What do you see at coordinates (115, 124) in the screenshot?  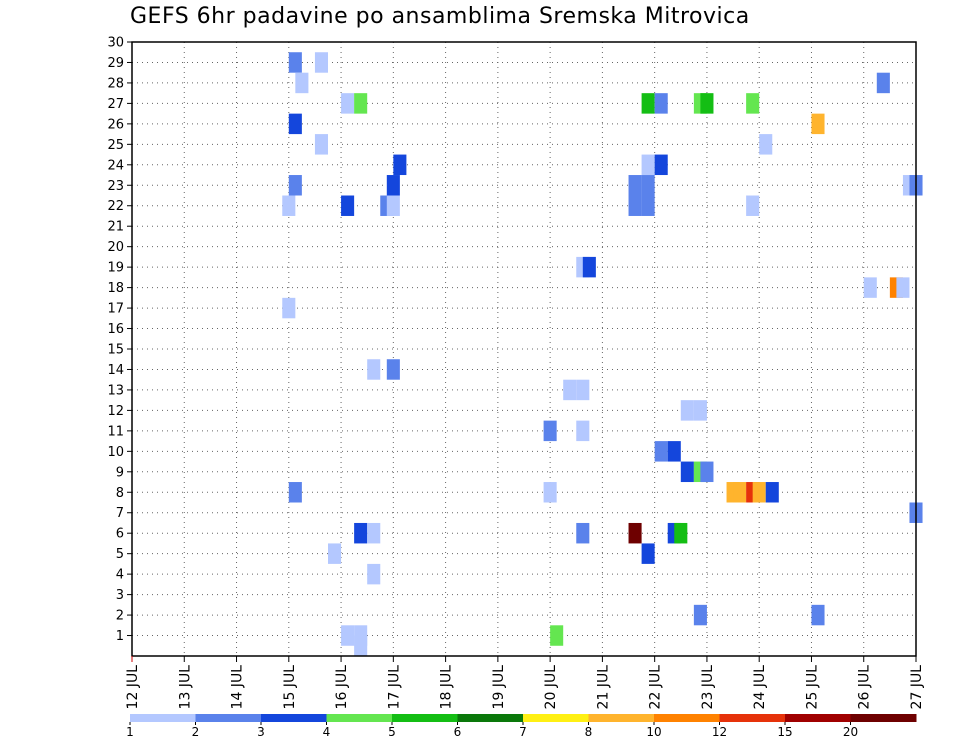 I see `y-tick-label: 26` at bounding box center [115, 124].